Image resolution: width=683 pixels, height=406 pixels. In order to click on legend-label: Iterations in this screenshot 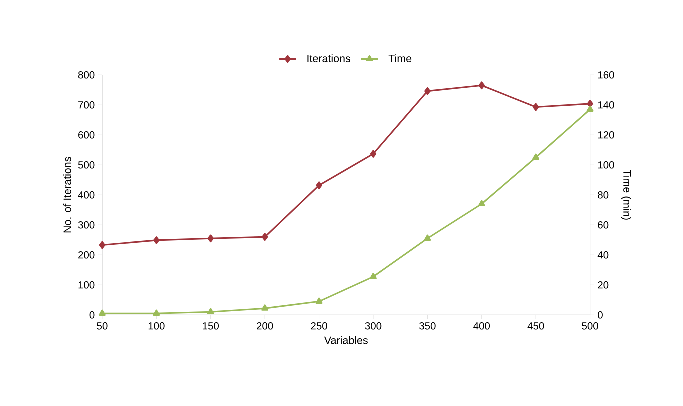, I will do `click(329, 58)`.